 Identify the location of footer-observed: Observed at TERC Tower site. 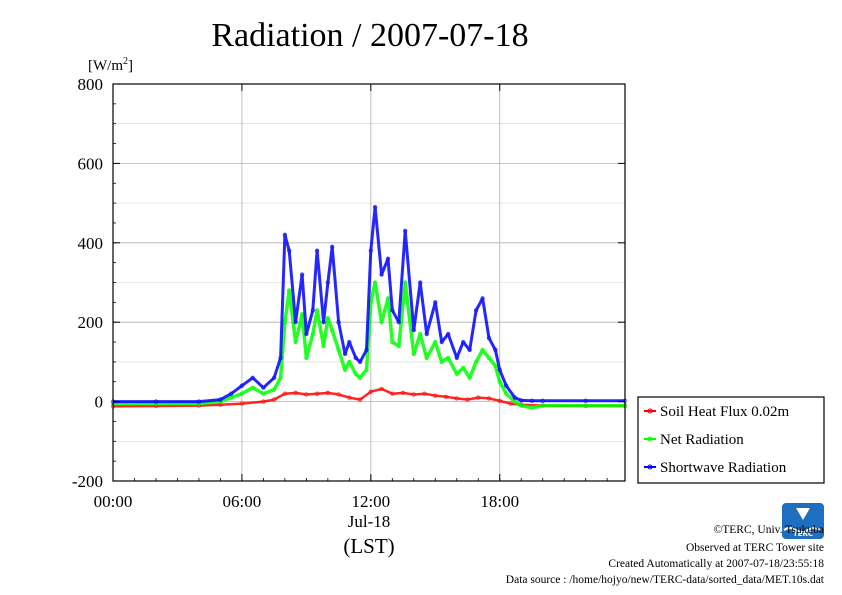
(755, 548).